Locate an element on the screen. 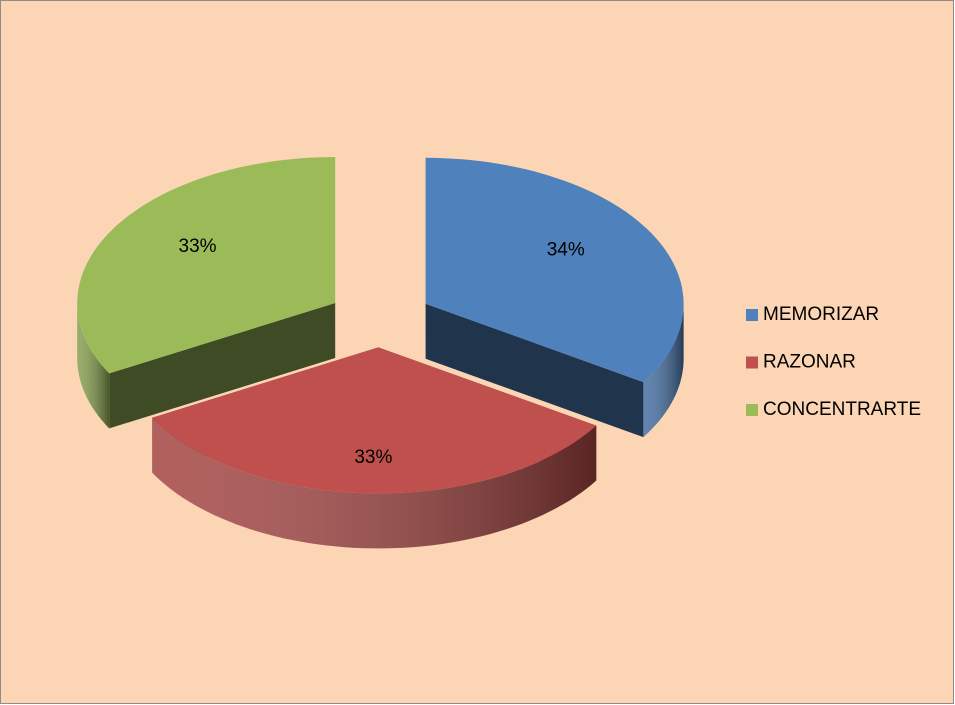  legend-label: RAZONAR is located at coordinates (809, 362).